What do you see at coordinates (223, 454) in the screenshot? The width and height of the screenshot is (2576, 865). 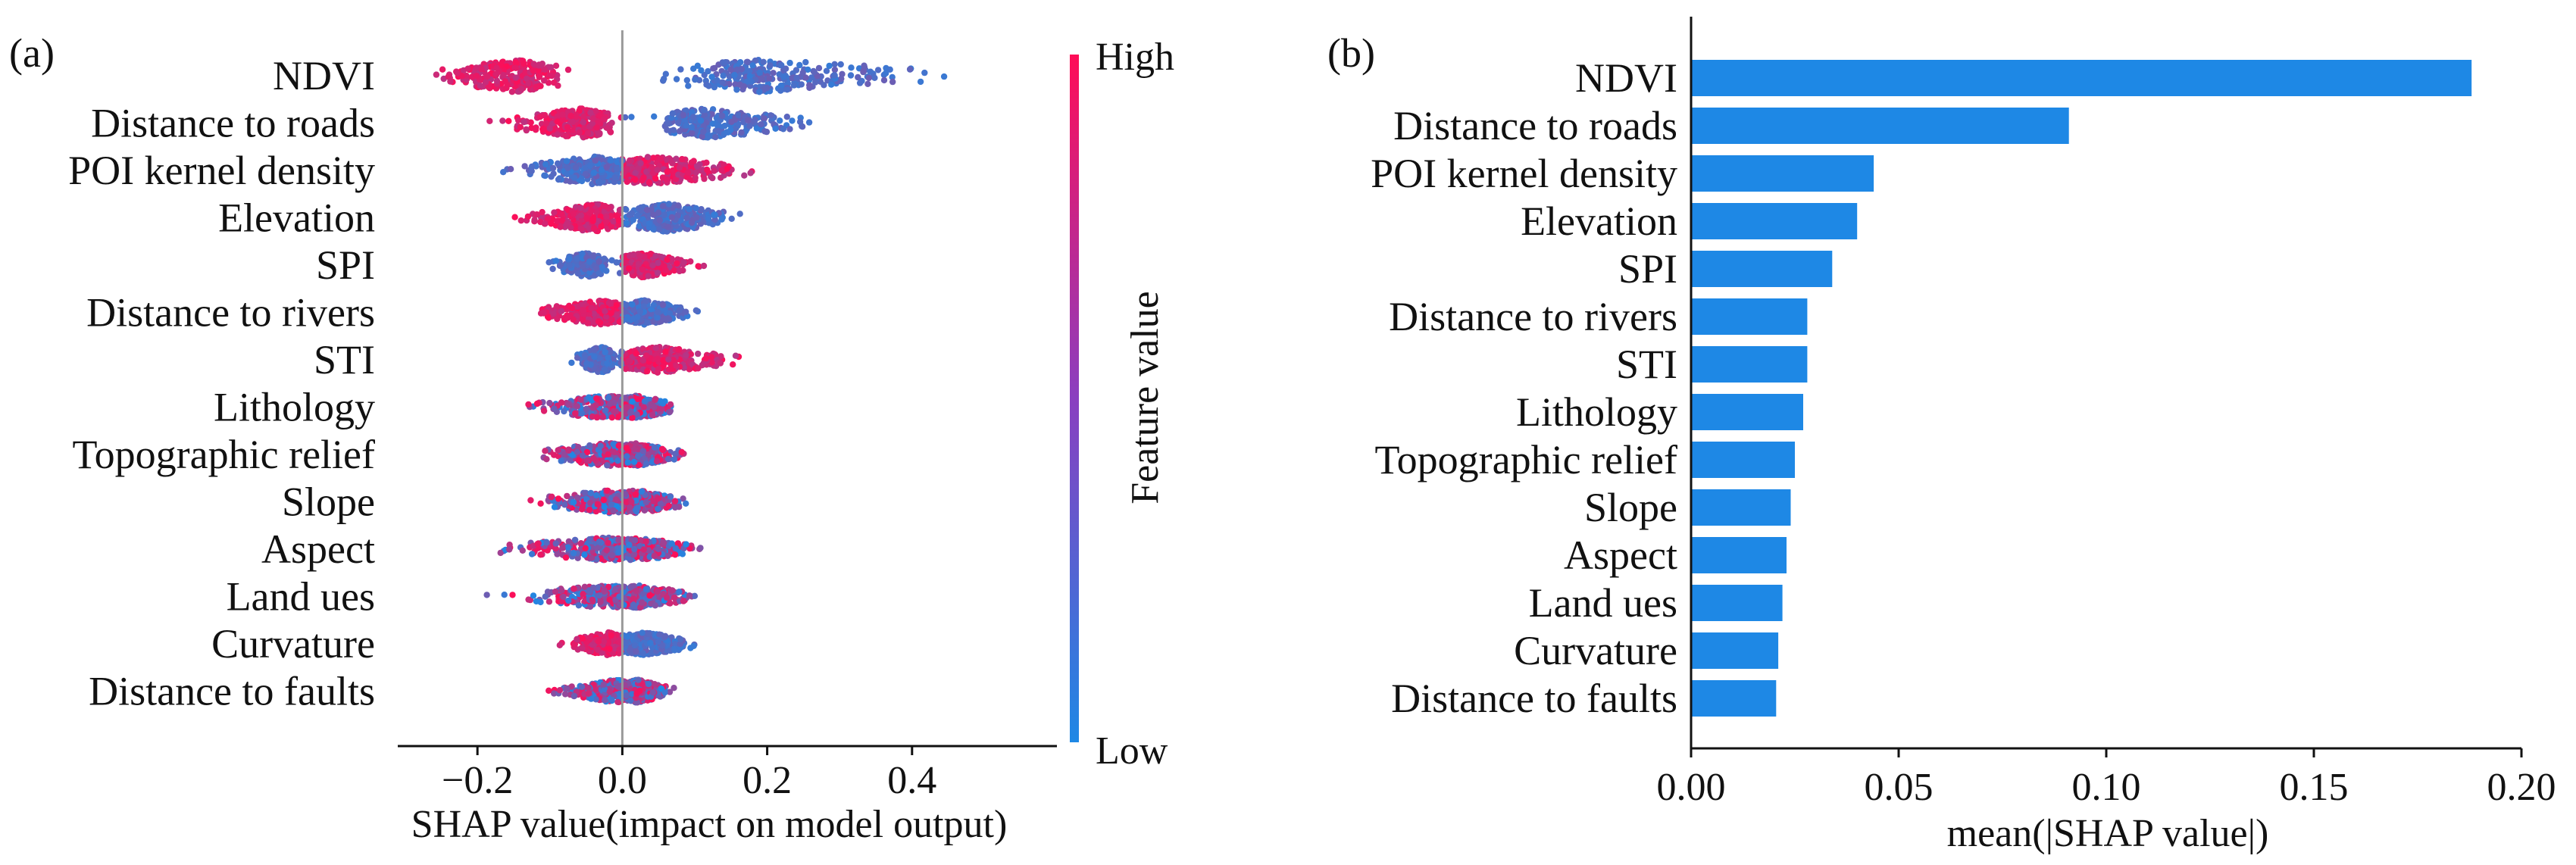 I see `beeswarm-feature-label: Topographic relief` at bounding box center [223, 454].